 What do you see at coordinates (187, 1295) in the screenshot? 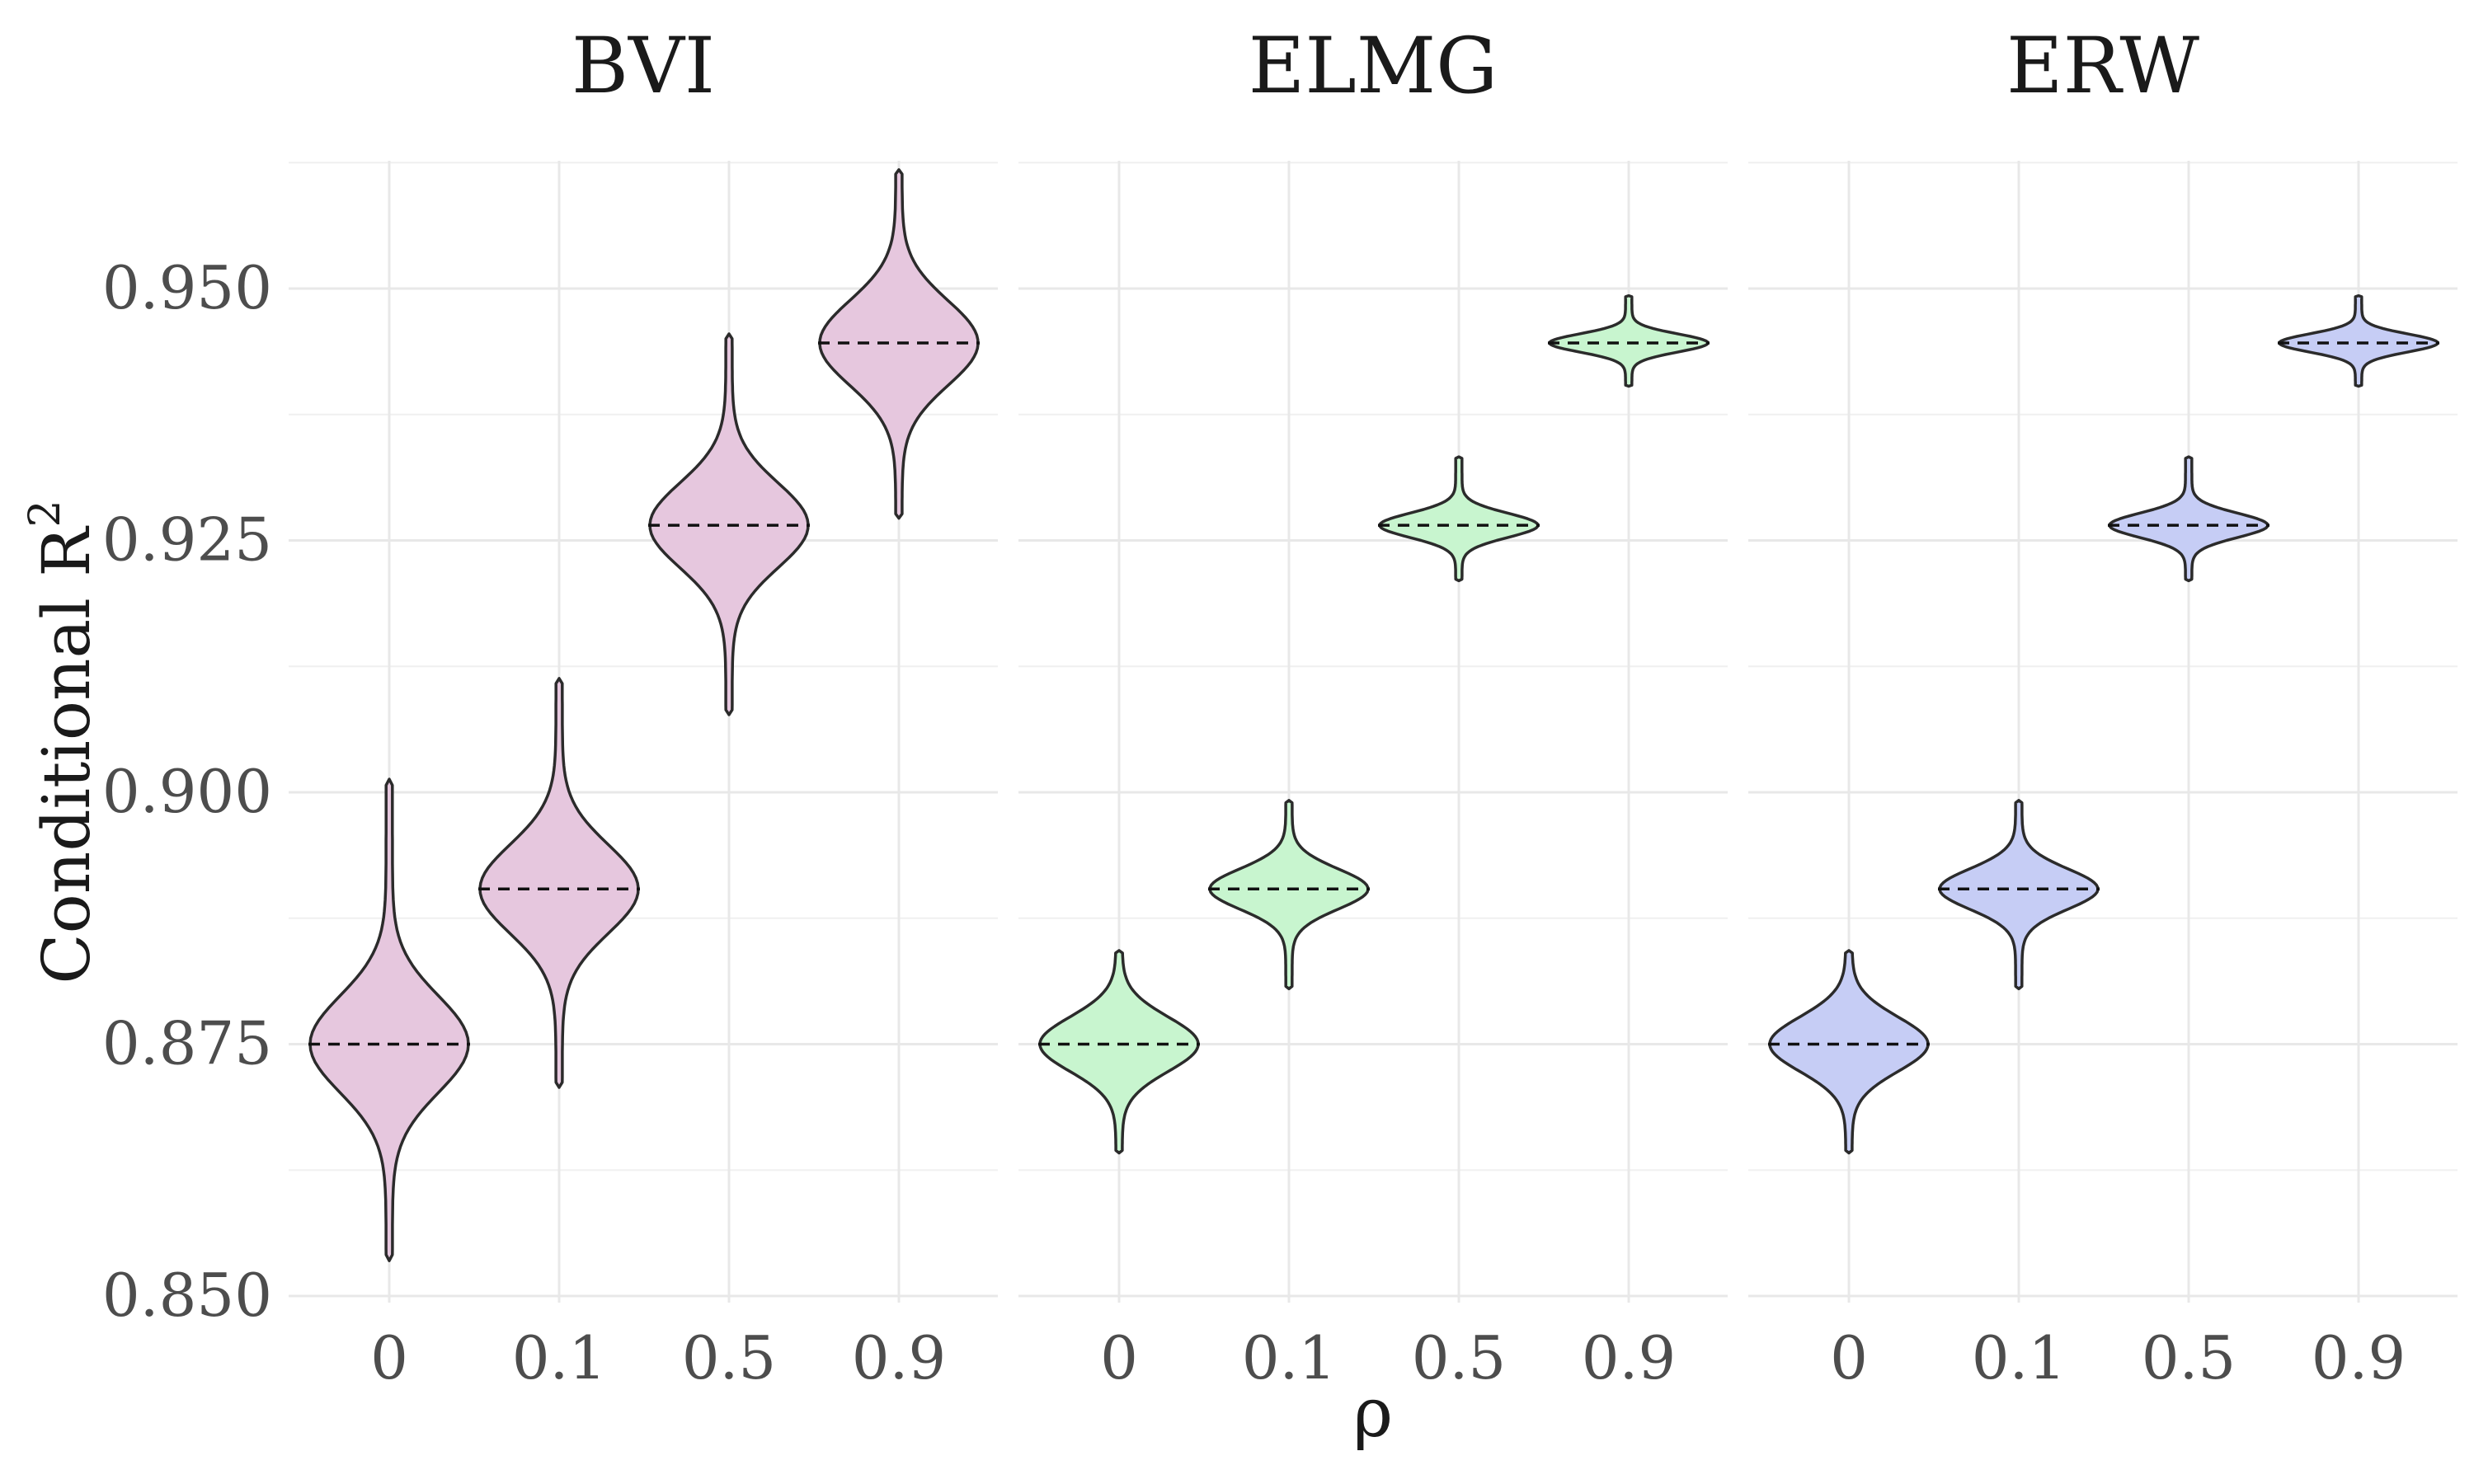
I see `y-tick-label: 0.850` at bounding box center [187, 1295].